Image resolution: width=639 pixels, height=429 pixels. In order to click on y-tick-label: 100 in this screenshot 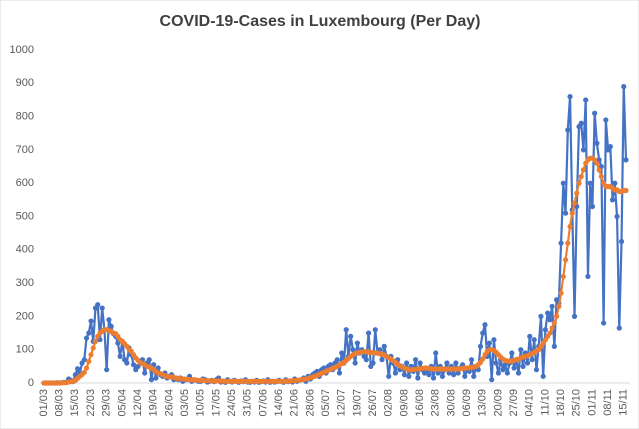, I will do `click(25, 350)`.